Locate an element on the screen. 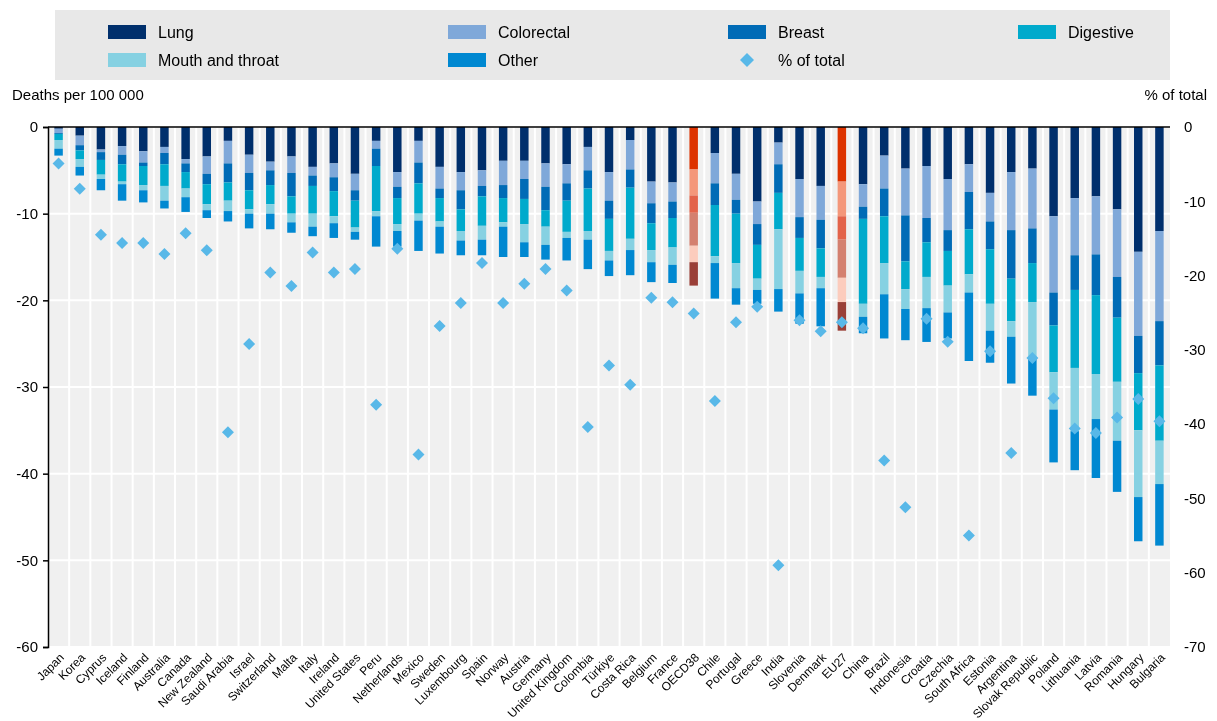  legend-label: % of total is located at coordinates (811, 60).